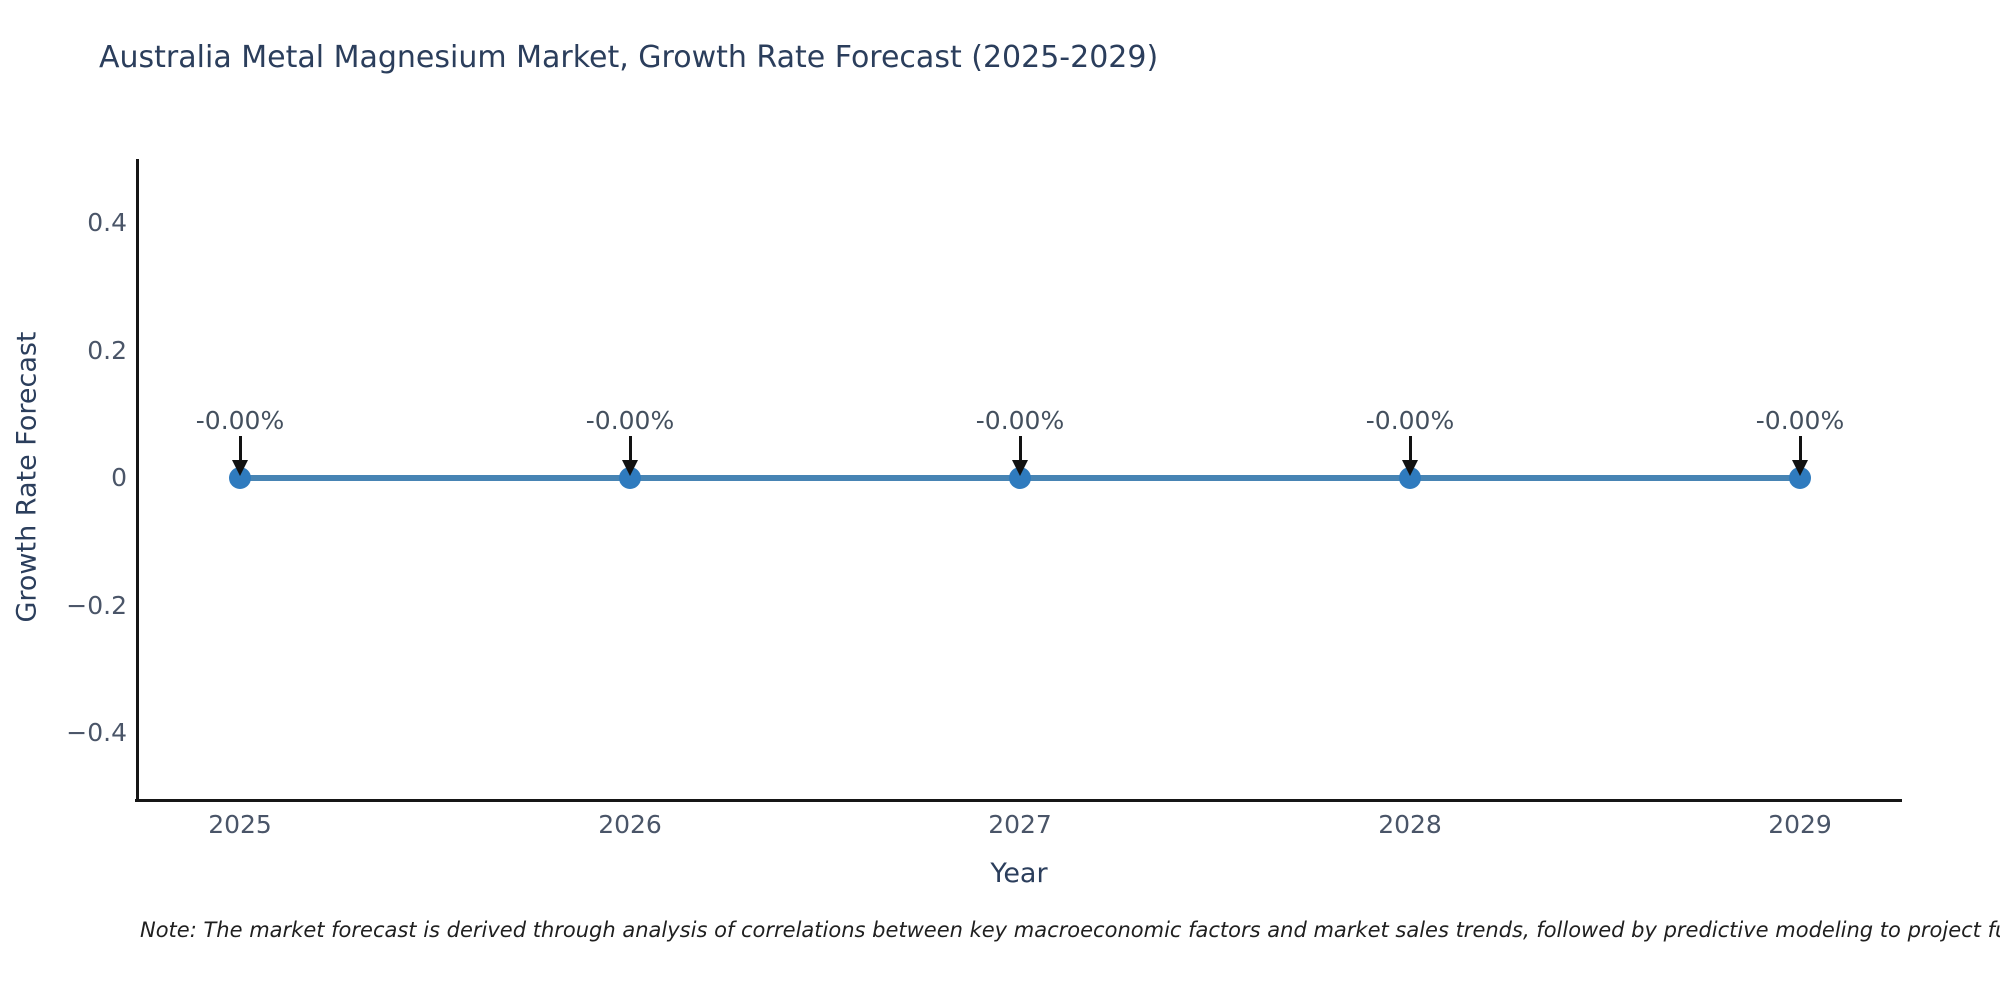 This screenshot has width=2000, height=1000. What do you see at coordinates (107, 350) in the screenshot?
I see `y-tick-label: 0.2` at bounding box center [107, 350].